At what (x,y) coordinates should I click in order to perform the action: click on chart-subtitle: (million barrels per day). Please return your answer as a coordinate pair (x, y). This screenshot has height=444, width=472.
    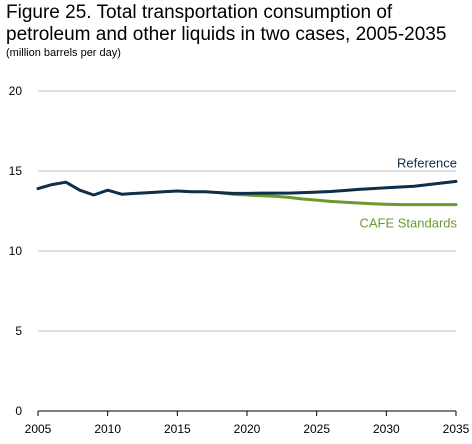
    Looking at the image, I should click on (63, 53).